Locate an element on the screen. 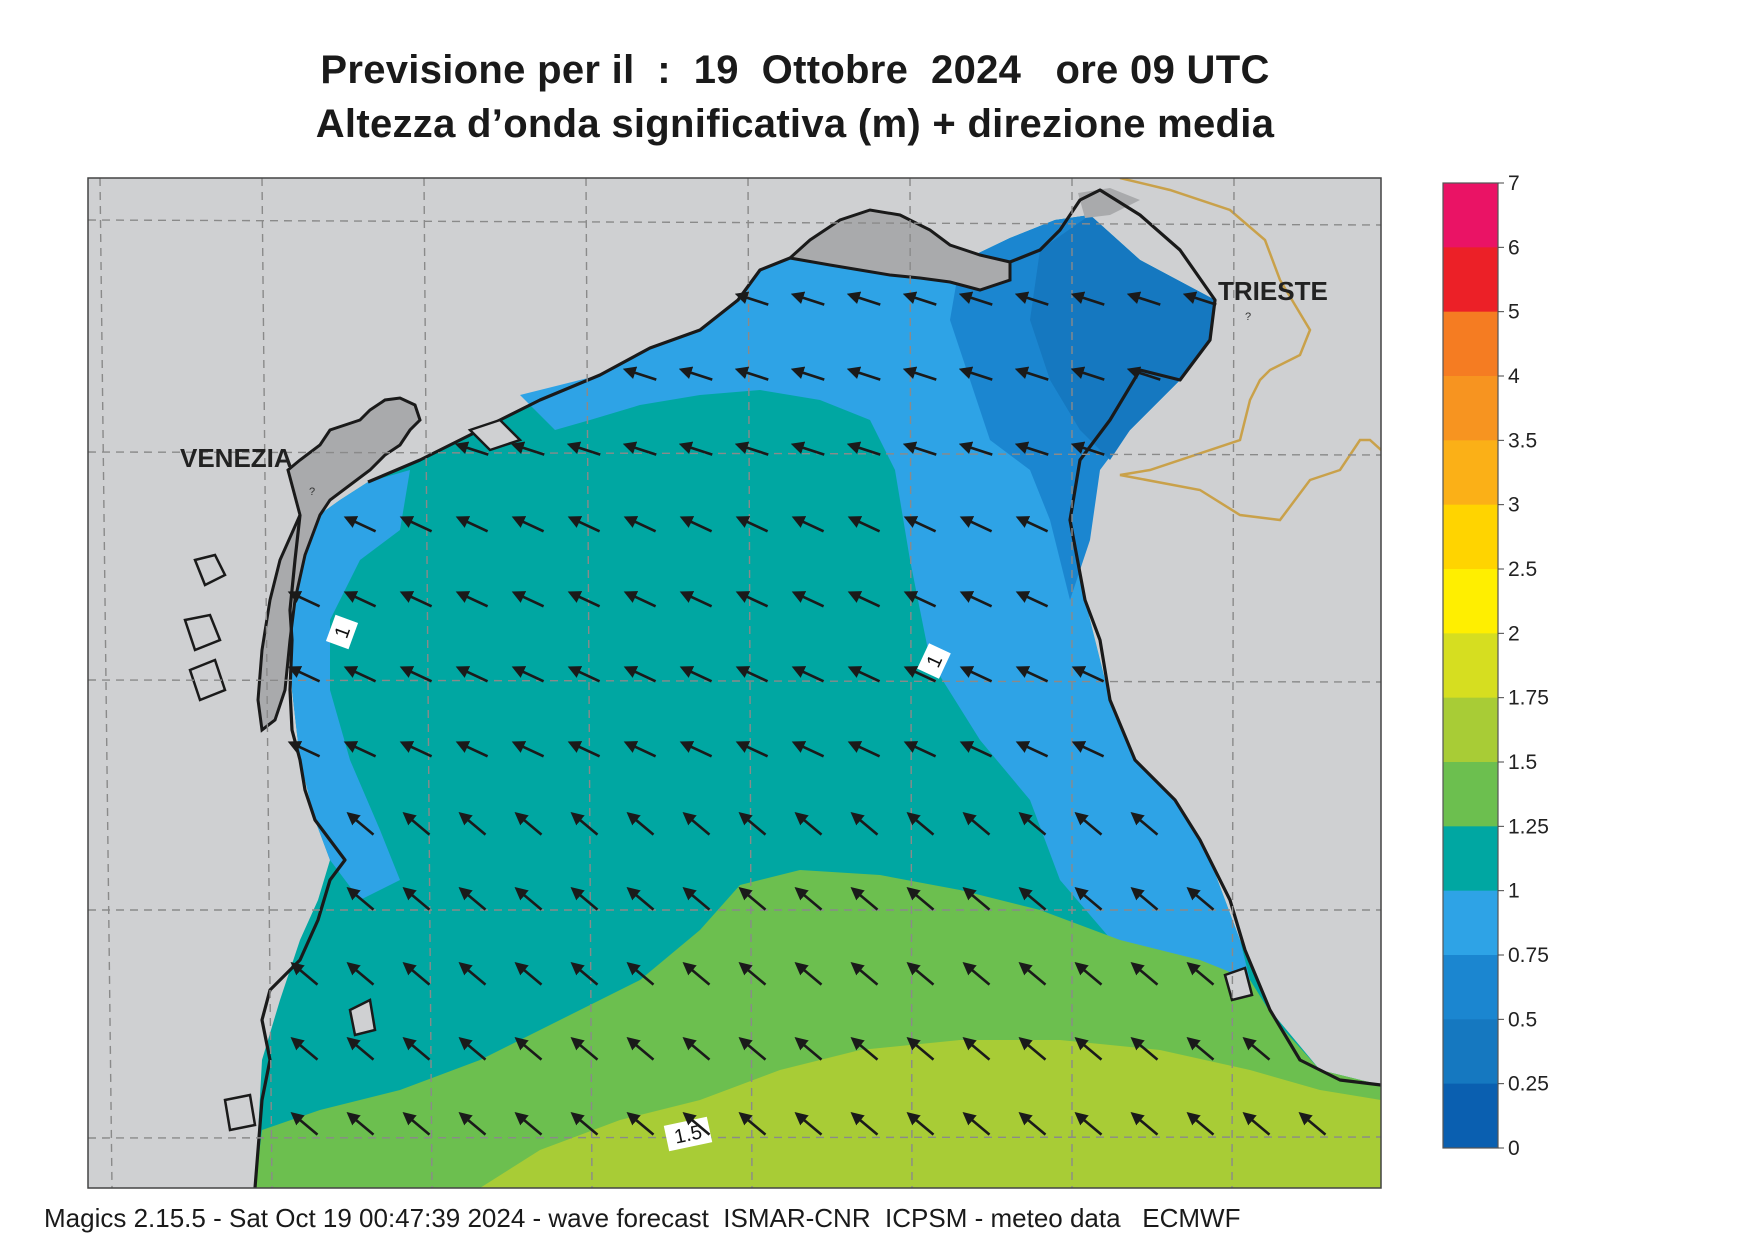 The height and width of the screenshot is (1242, 1755). colorbar-tick-label: 5 is located at coordinates (1514, 312).